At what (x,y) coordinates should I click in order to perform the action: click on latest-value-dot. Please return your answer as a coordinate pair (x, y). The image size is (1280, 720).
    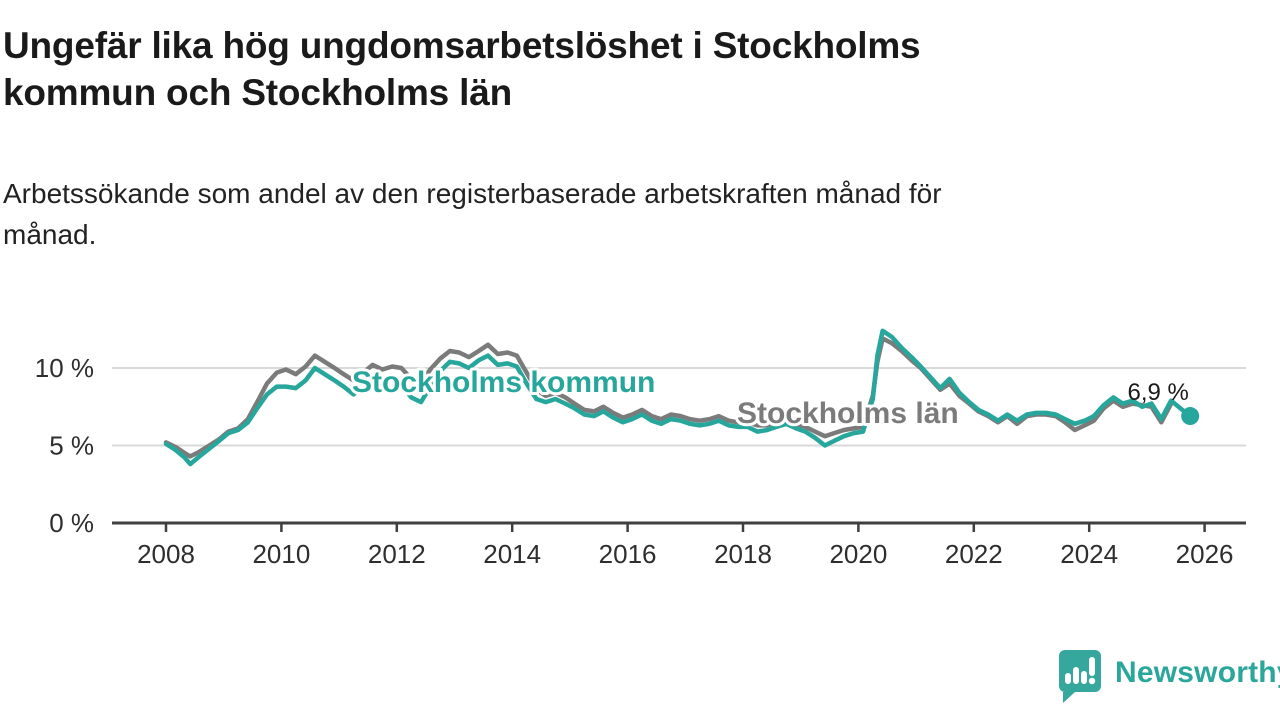
    Looking at the image, I should click on (1190, 416).